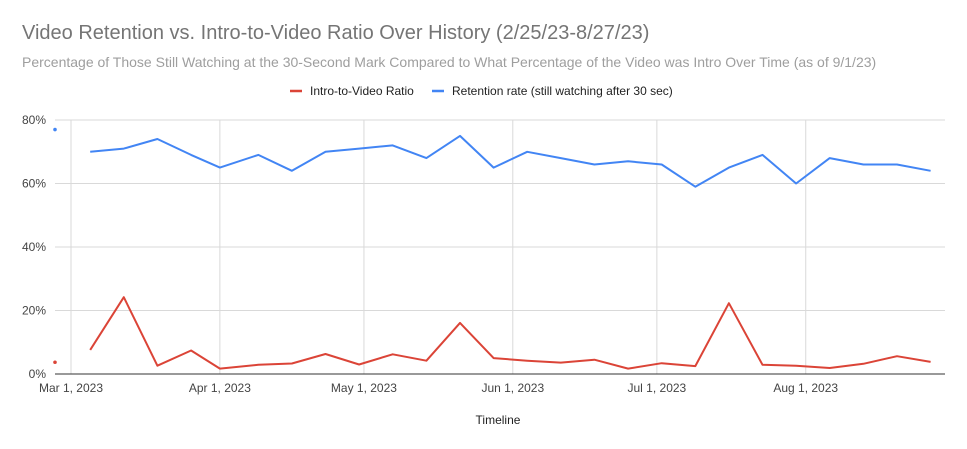  I want to click on x-tick-label: Mar 1, 2023, so click(71, 388).